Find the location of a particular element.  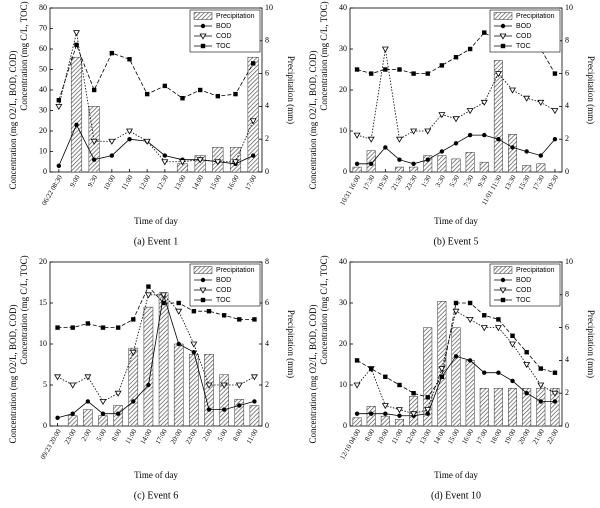

x-tick-label: 13:00 is located at coordinates (425, 436).